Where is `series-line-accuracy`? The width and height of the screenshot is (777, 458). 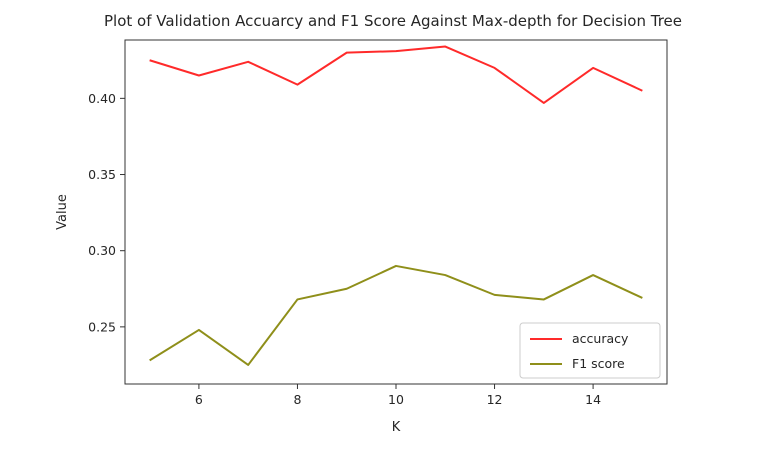
series-line-accuracy is located at coordinates (396, 74).